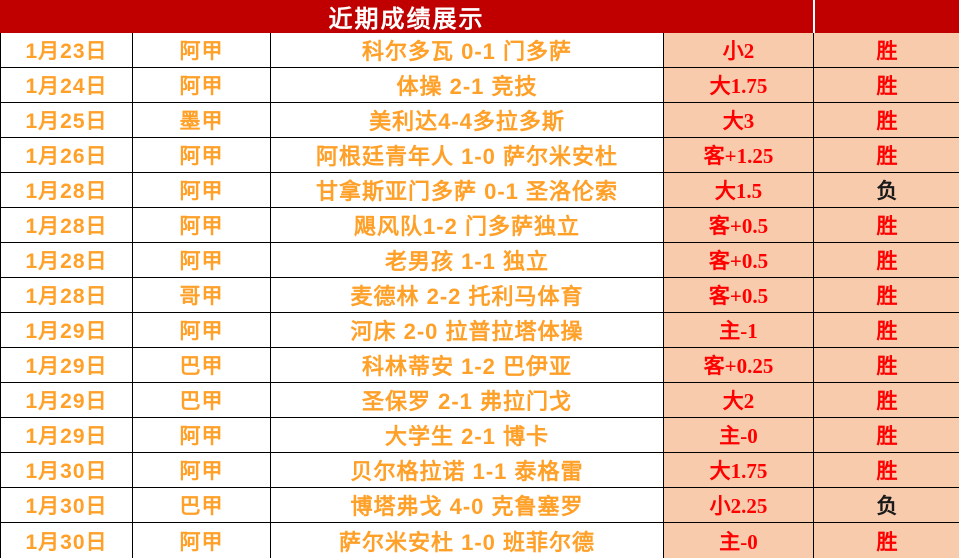  I want to click on date-cell: 1月24日, so click(67, 85).